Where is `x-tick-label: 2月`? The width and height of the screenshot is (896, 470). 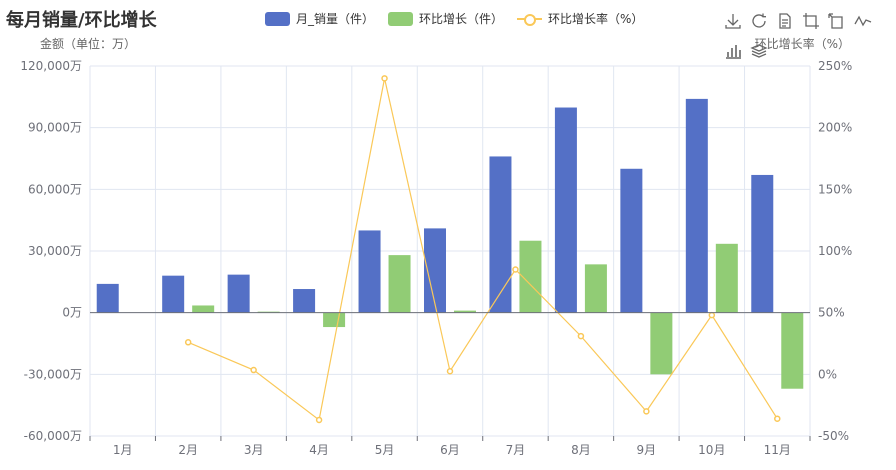
x-tick-label: 2月 is located at coordinates (188, 450).